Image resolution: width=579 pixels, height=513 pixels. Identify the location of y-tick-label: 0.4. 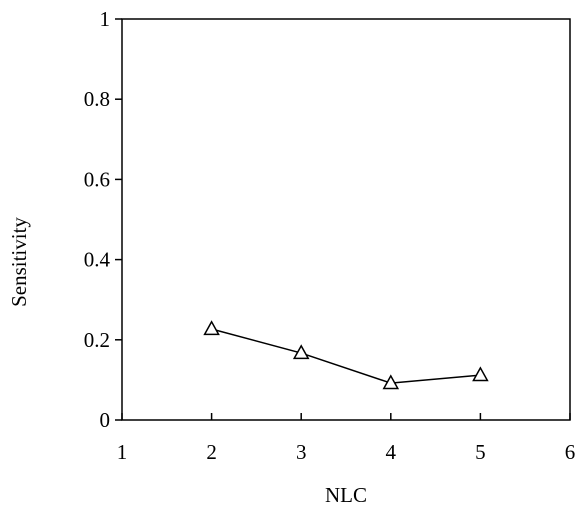
(97, 260).